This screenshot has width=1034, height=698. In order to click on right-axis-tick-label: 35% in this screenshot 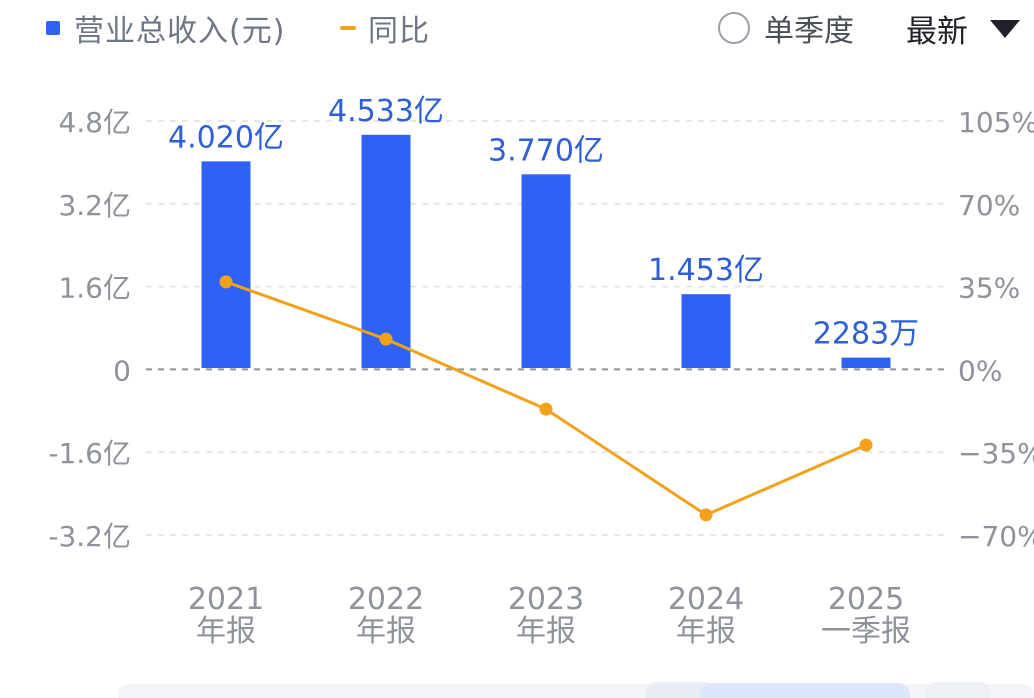, I will do `click(989, 288)`.